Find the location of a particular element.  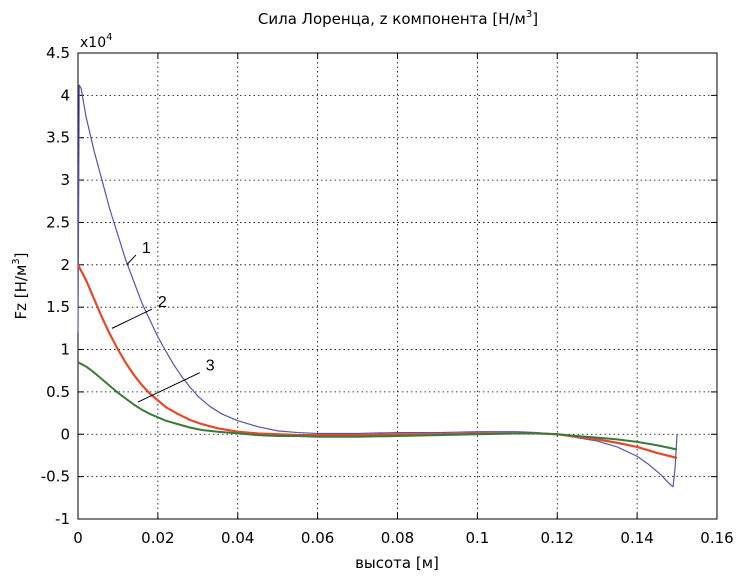

y-axis-label-sup: 3 is located at coordinates (16, 261).